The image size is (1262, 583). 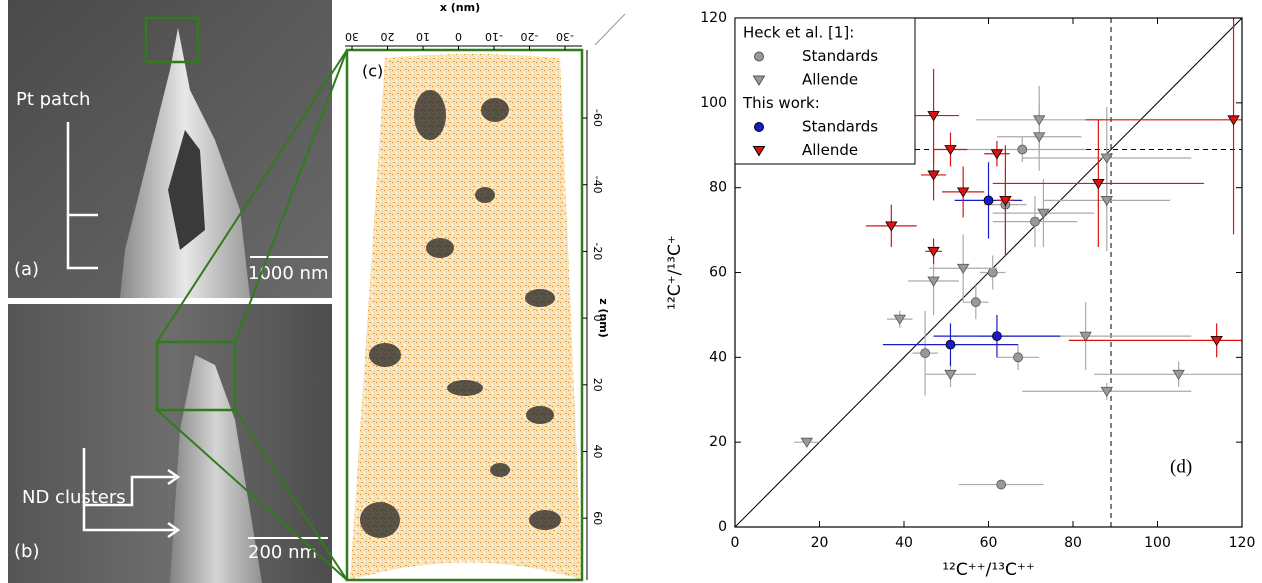 What do you see at coordinates (597, 318) in the screenshot?
I see `z-tick-label: 0` at bounding box center [597, 318].